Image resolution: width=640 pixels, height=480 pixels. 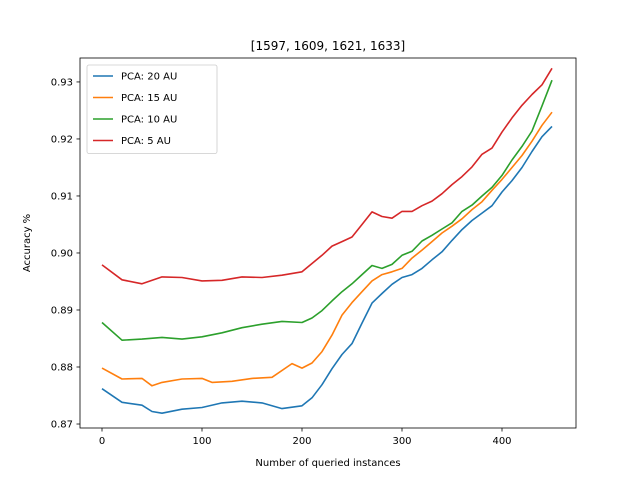 I want to click on x-axis-label: Number of queried instances, so click(x=327, y=463).